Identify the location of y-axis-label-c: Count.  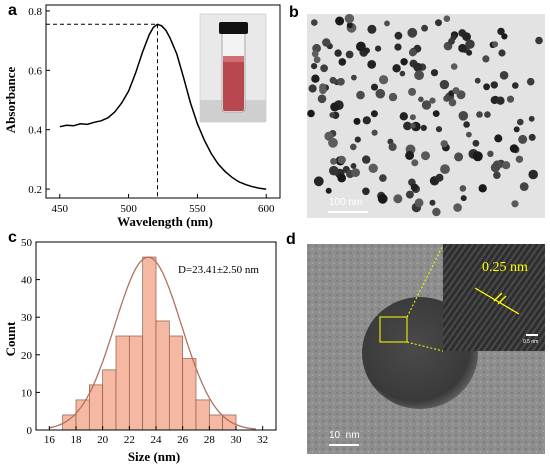
(10, 338).